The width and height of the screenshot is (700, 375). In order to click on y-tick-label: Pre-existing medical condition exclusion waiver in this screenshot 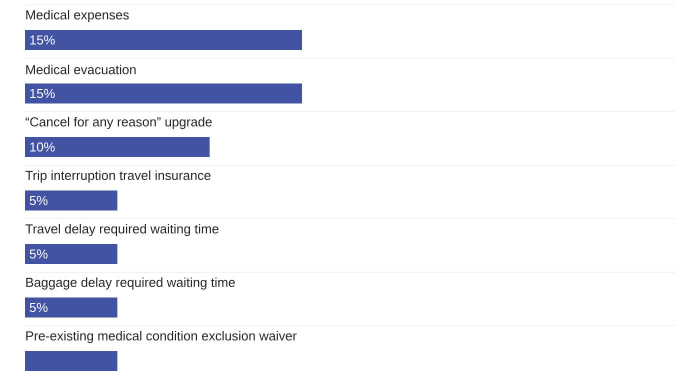, I will do `click(161, 337)`.